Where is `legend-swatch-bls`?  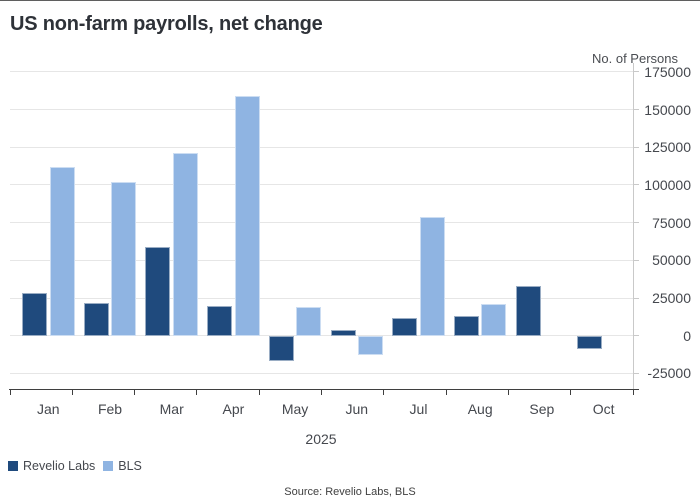 legend-swatch-bls is located at coordinates (108, 466).